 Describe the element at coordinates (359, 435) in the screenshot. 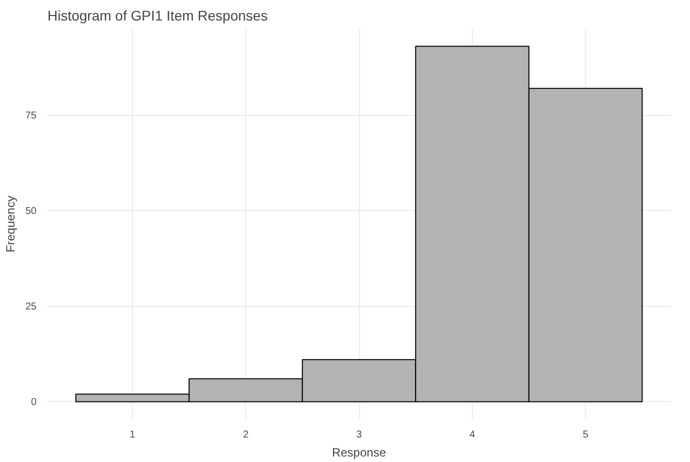

I see `x-tick-label: 3` at that location.